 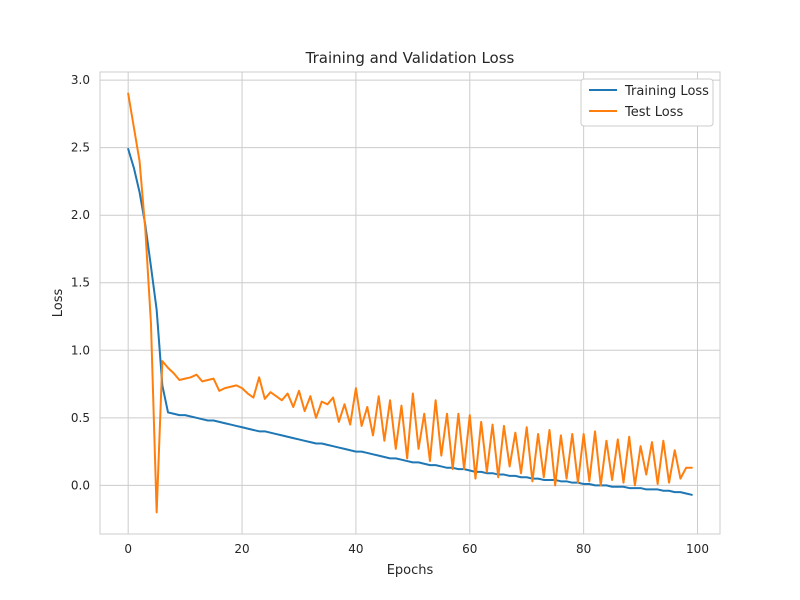 What do you see at coordinates (410, 570) in the screenshot?
I see `x-axis-label: Epochs` at bounding box center [410, 570].